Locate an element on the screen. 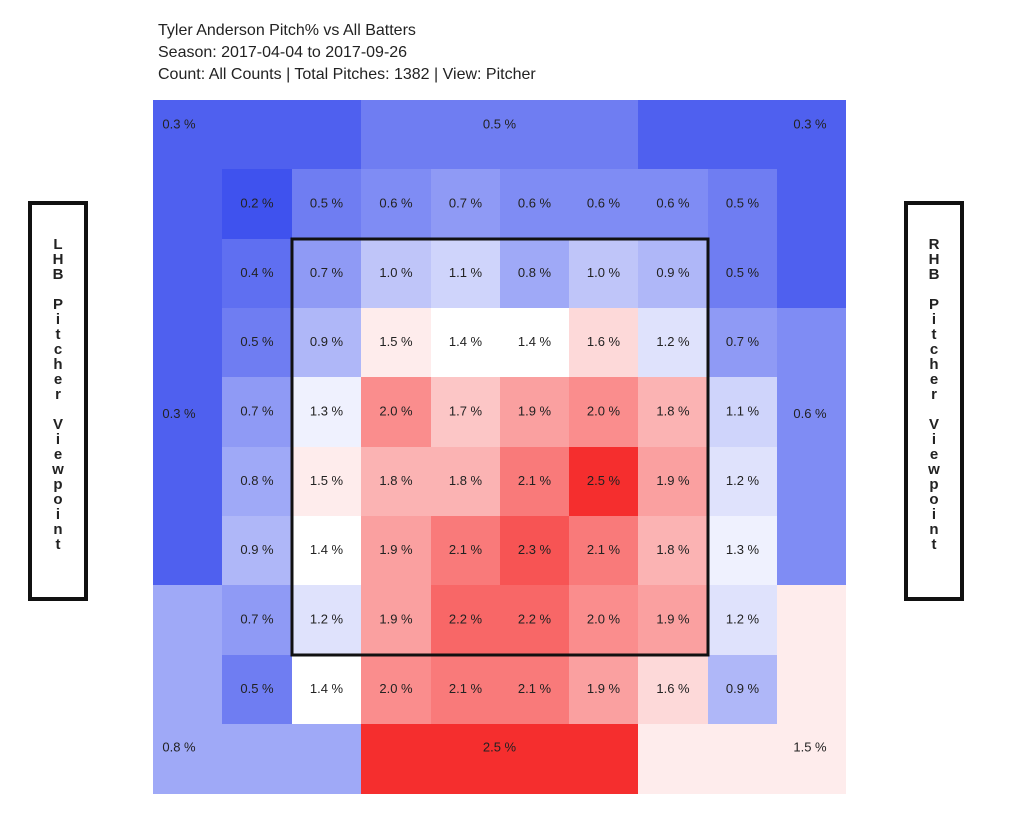 The image size is (1024, 818). zone-cell-r8-c3 is located at coordinates (396, 689).